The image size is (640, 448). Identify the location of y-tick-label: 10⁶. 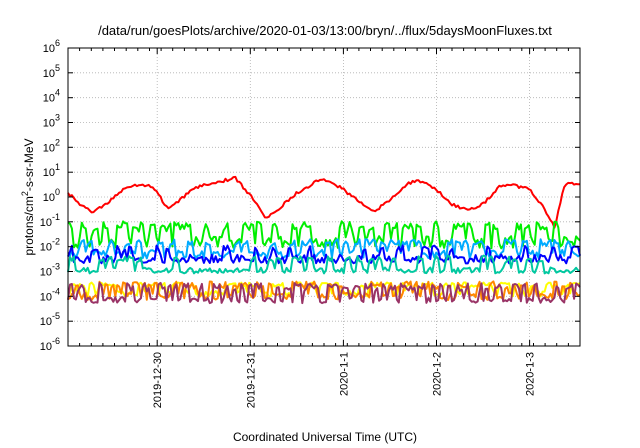
(51, 46).